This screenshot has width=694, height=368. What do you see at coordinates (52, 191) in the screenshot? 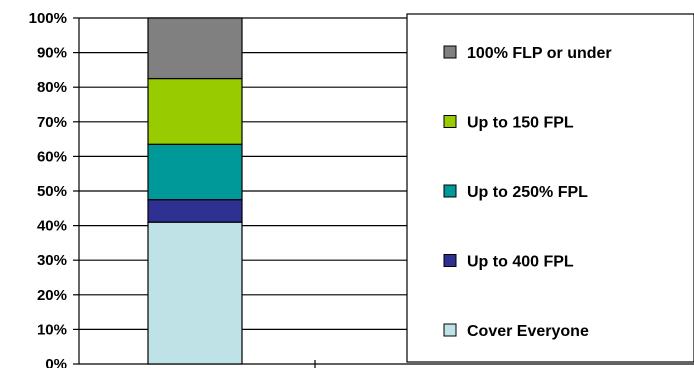
I see `y-tick-label: 50%` at bounding box center [52, 191].